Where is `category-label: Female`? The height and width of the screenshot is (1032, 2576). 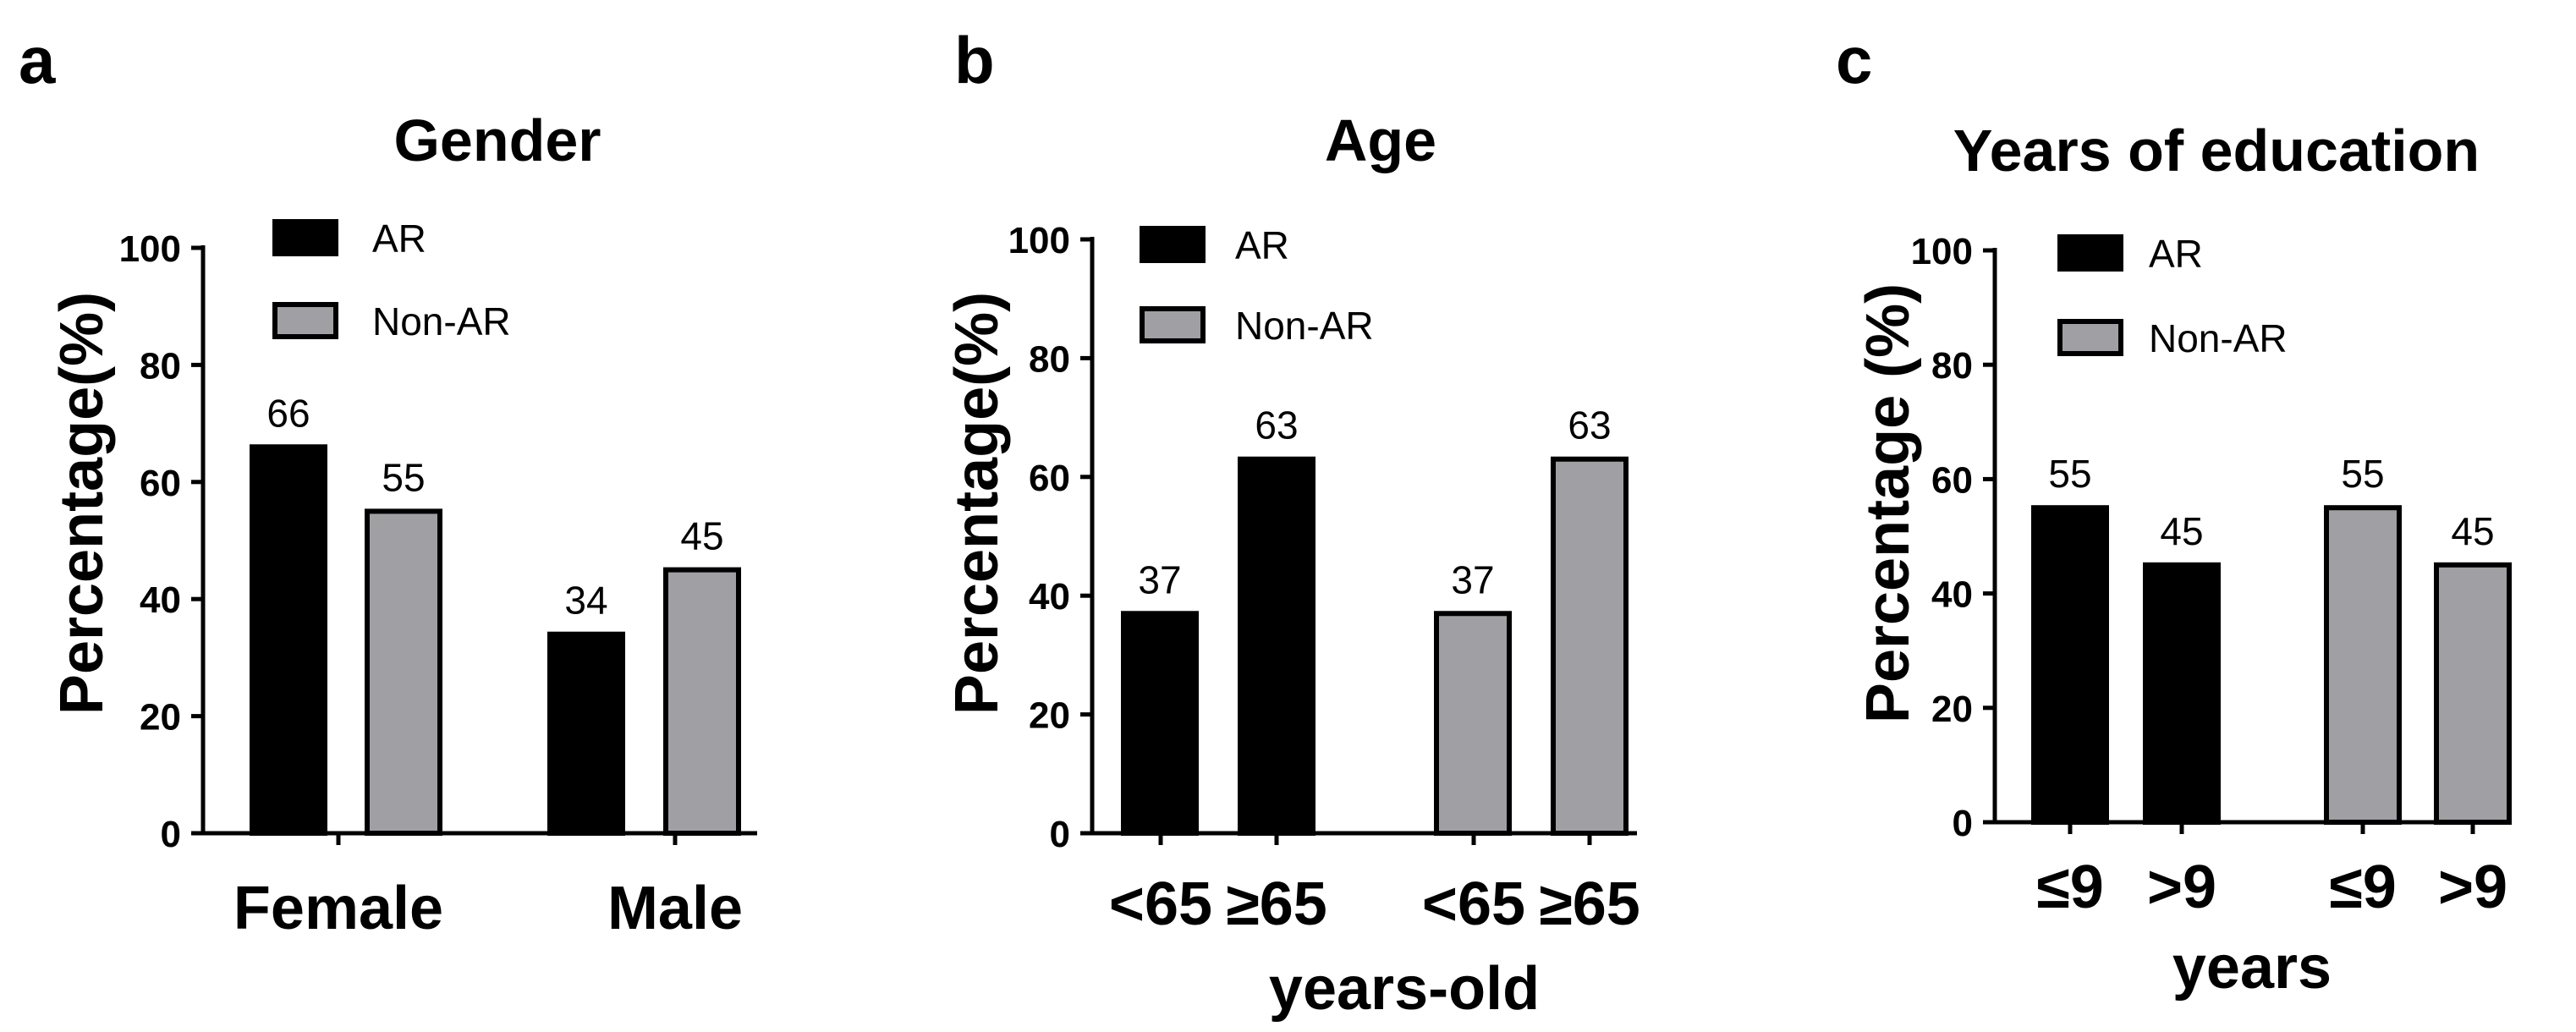 category-label: Female is located at coordinates (338, 909).